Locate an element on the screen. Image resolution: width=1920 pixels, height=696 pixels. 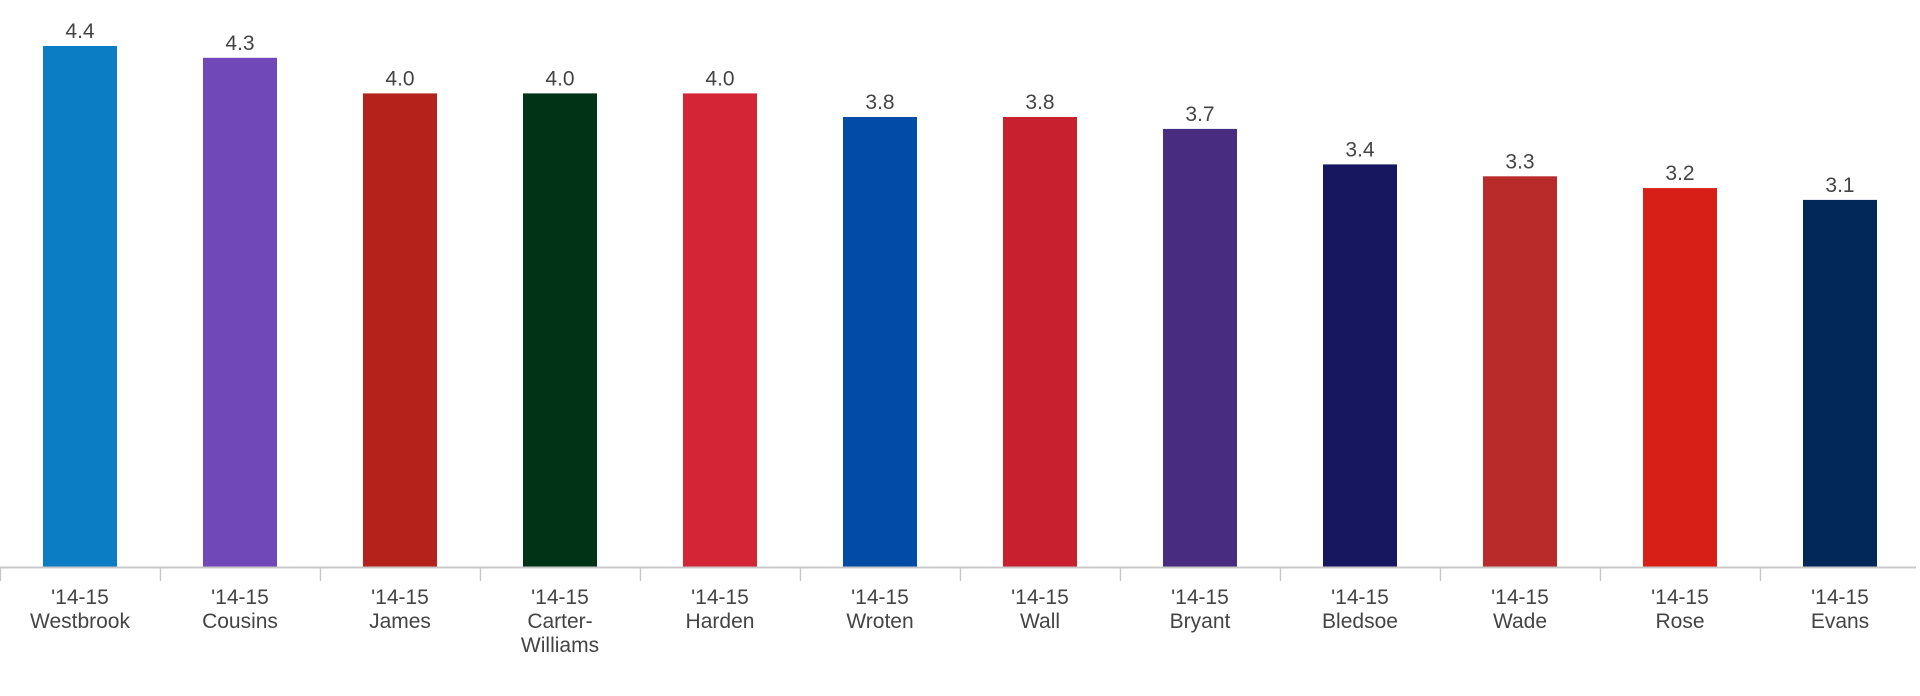
x-tick-label: '14-15 James is located at coordinates (400, 609).